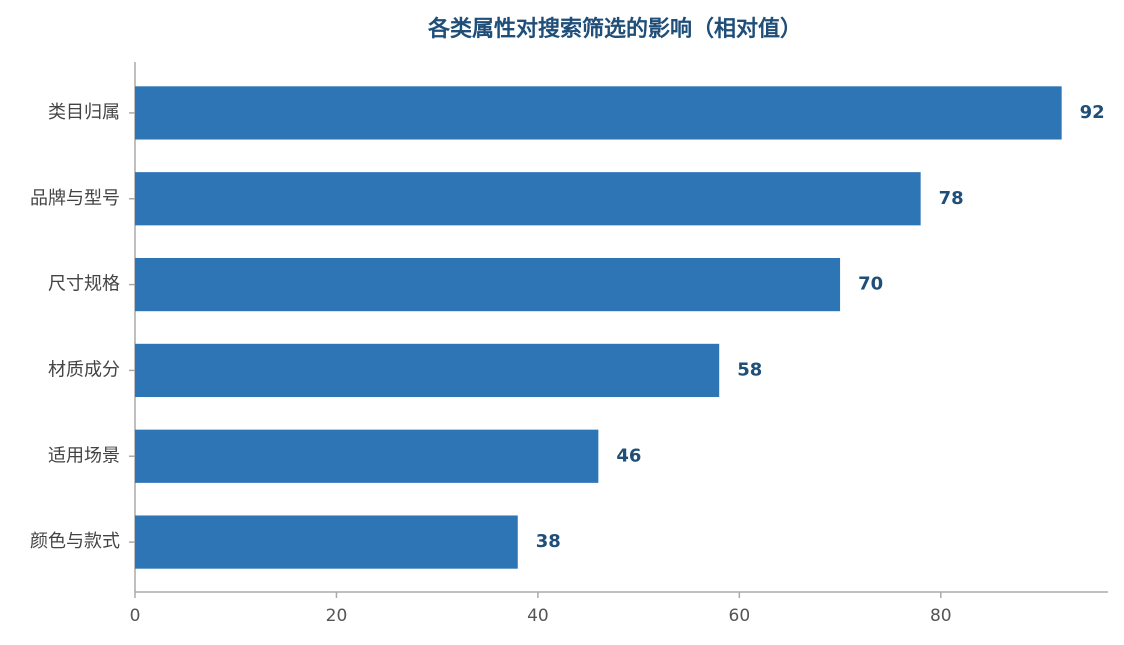 Image resolution: width=1124 pixels, height=645 pixels. Describe the element at coordinates (628, 455) in the screenshot. I see `value-label: 46` at that location.